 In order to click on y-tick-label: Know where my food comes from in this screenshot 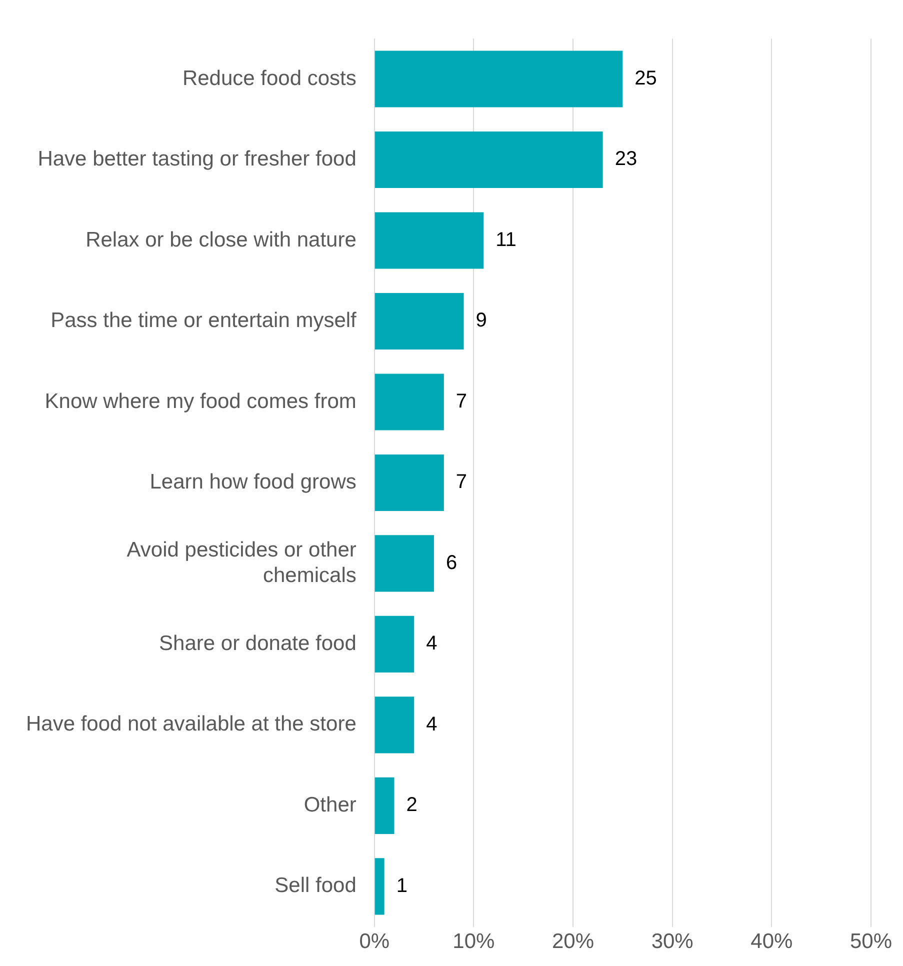, I will do `click(200, 401)`.